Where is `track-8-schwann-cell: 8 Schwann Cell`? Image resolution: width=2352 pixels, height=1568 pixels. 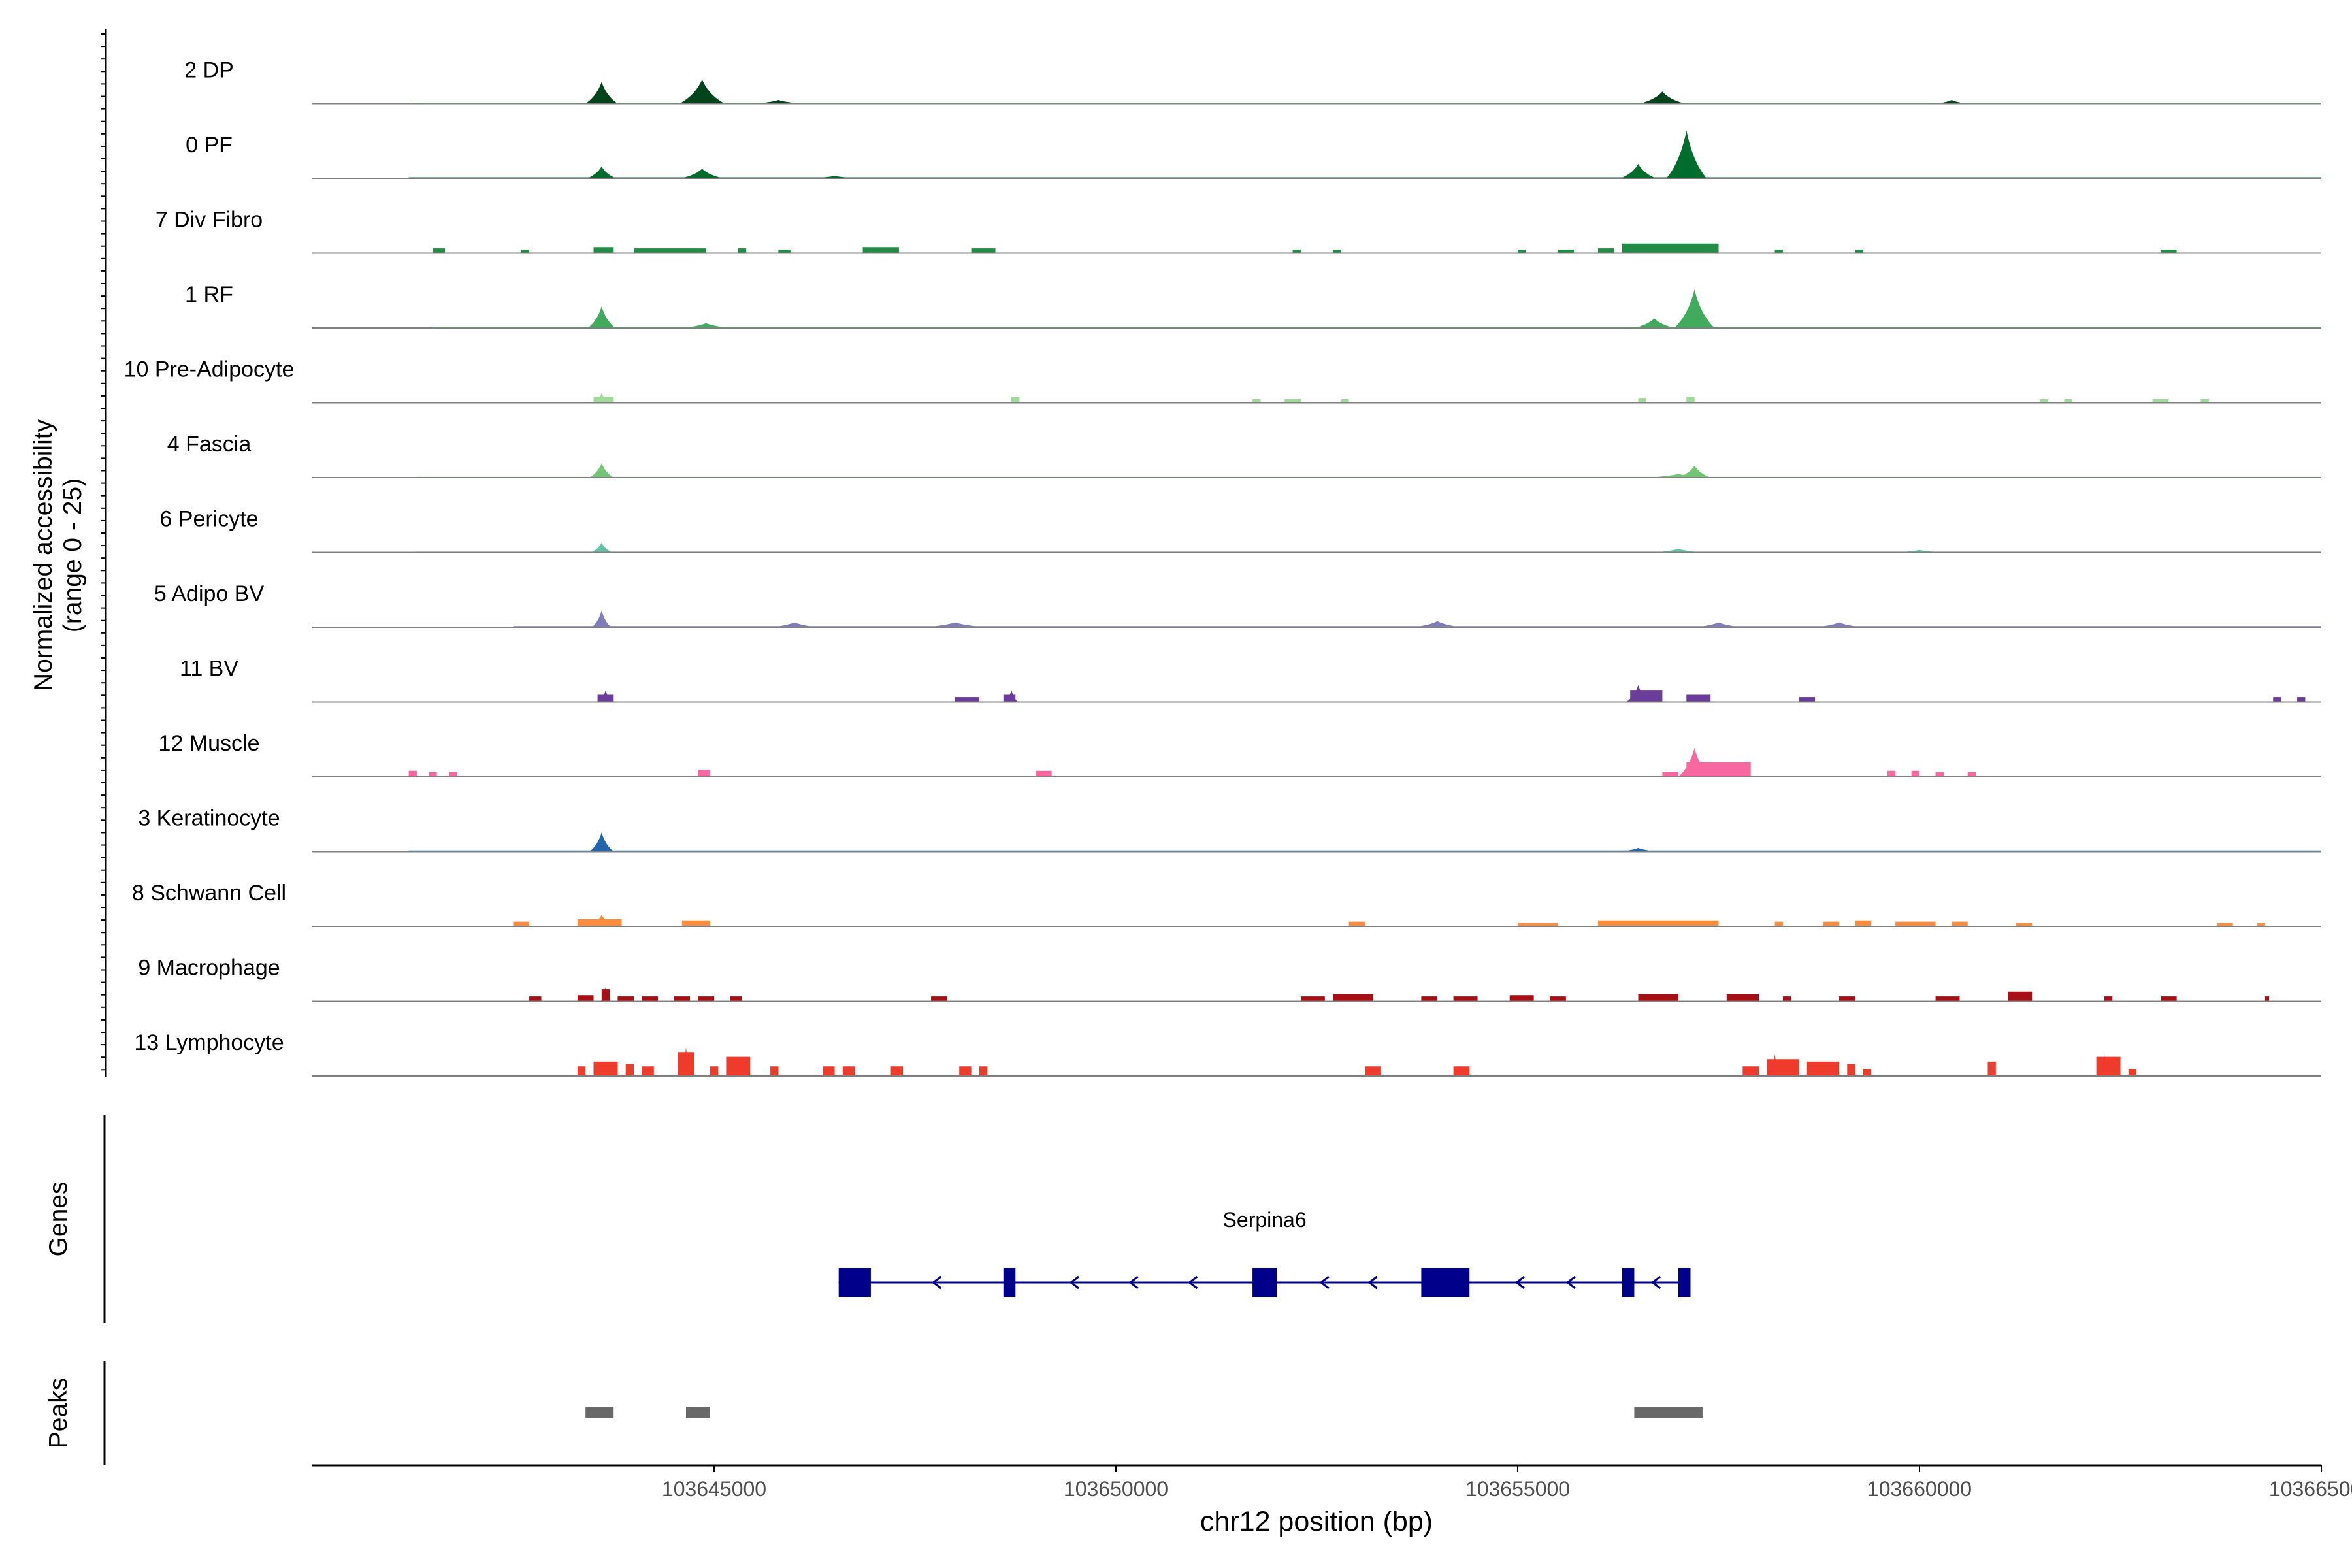
track-8-schwann-cell: 8 Schwann Cell is located at coordinates (1226, 904).